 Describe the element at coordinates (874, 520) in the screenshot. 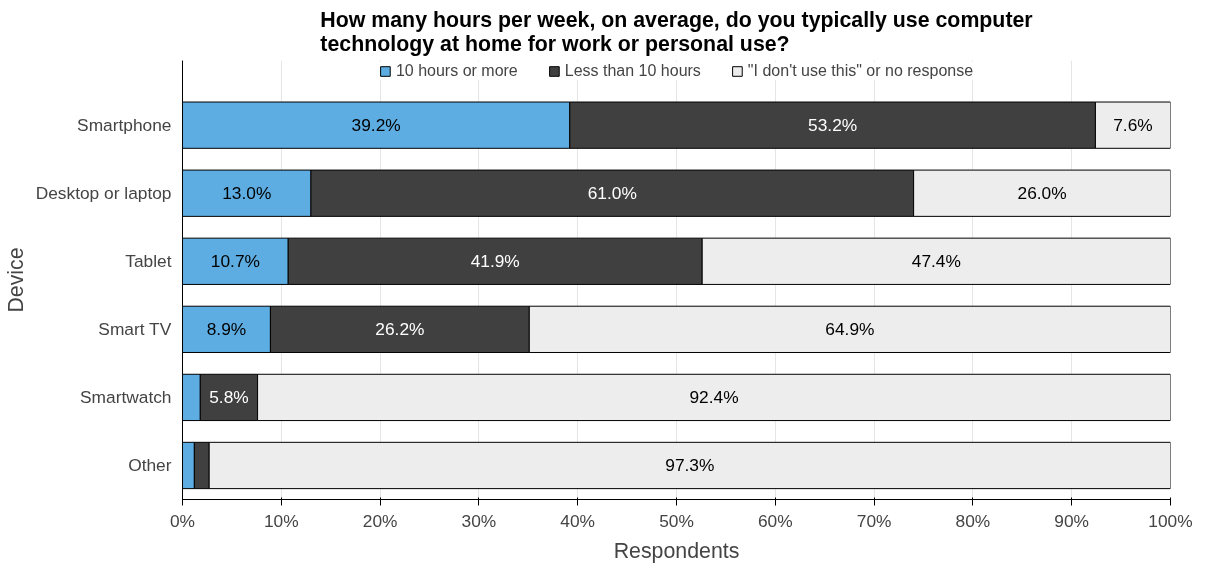

I see `x-tick-label: 70%` at that location.